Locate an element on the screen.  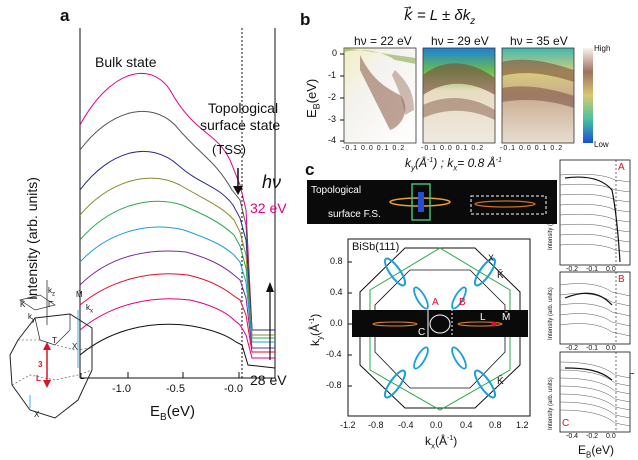
bulk-state-label: Bulk state is located at coordinates (126, 62).